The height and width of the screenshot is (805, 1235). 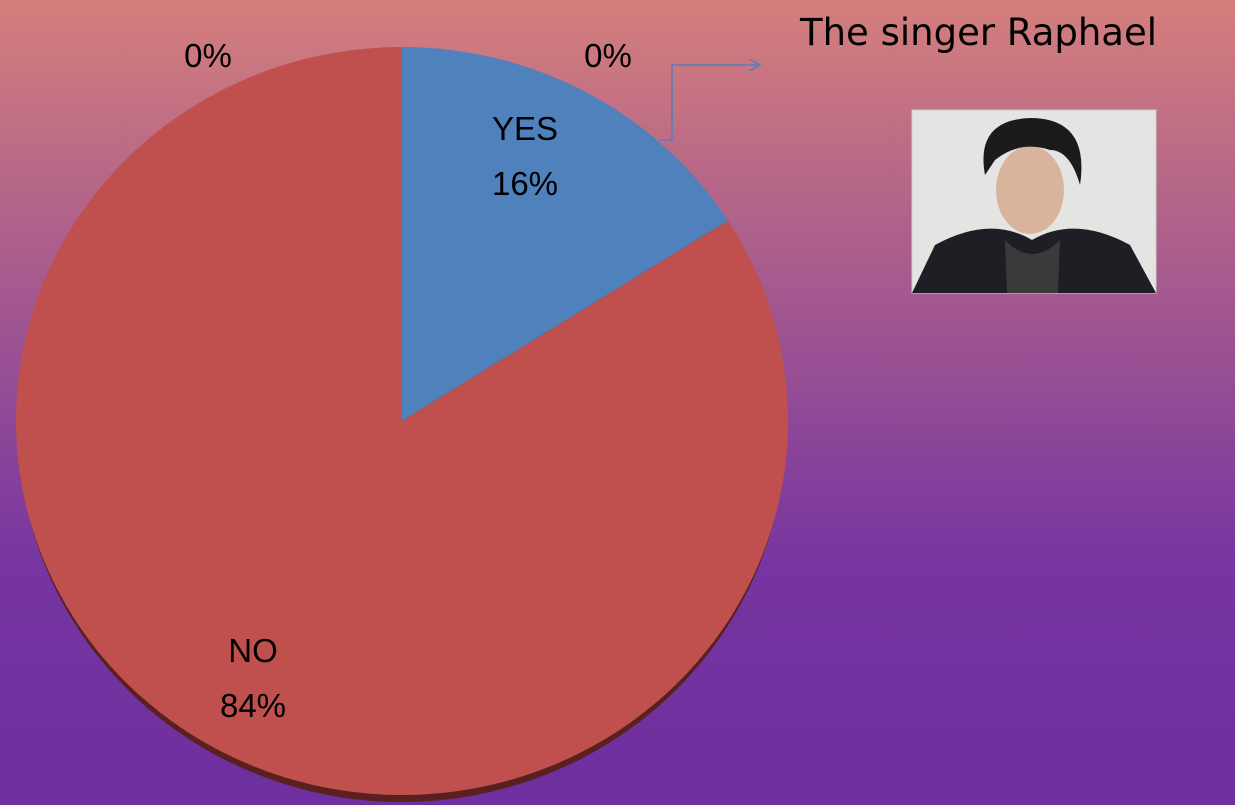 What do you see at coordinates (711, 99) in the screenshot?
I see `callout-arrow` at bounding box center [711, 99].